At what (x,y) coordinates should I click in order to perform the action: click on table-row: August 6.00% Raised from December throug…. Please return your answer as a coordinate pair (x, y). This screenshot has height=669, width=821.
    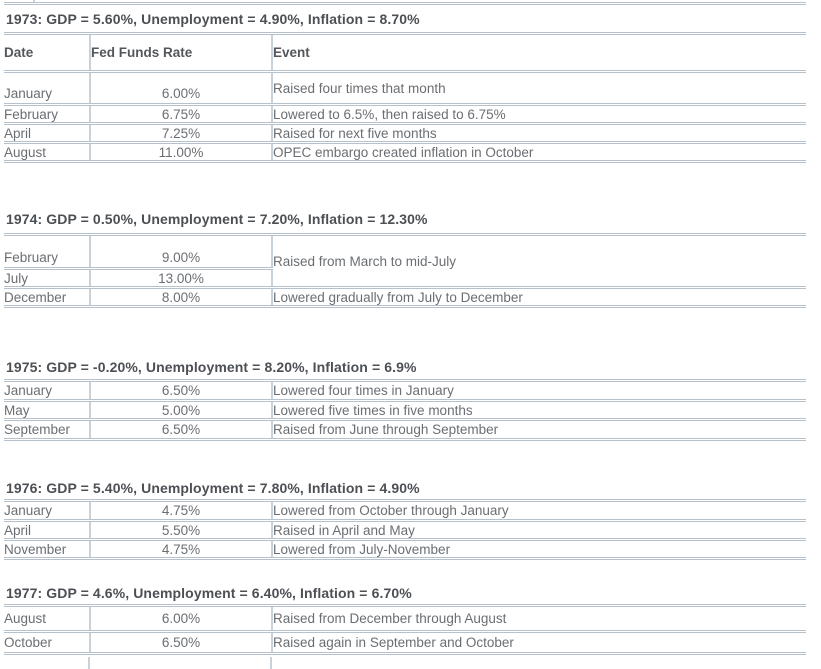
    Looking at the image, I should click on (405, 619).